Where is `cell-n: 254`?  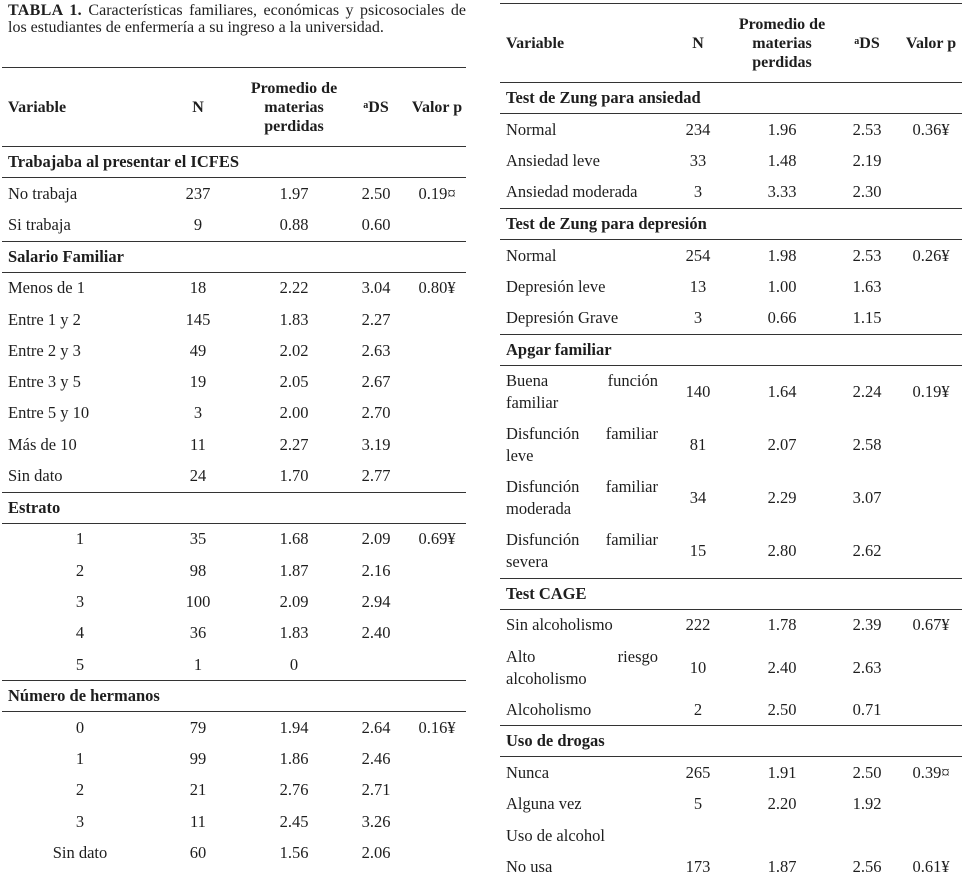
cell-n: 254 is located at coordinates (698, 255).